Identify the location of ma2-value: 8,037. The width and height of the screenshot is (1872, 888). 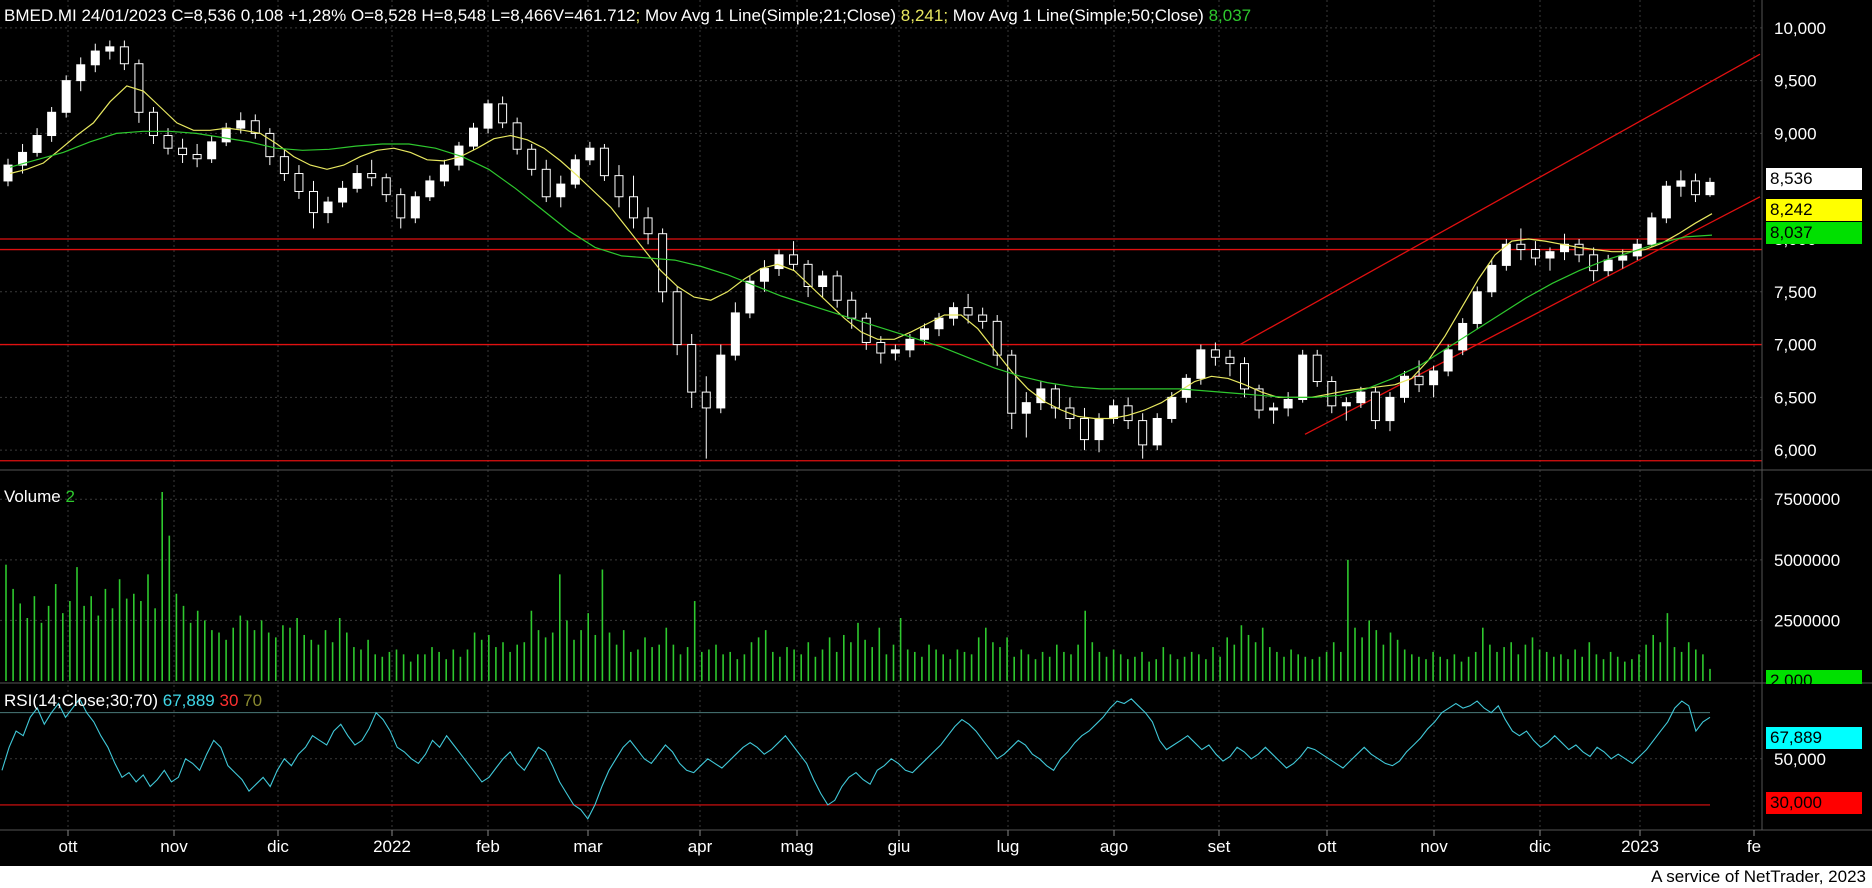
(1230, 15).